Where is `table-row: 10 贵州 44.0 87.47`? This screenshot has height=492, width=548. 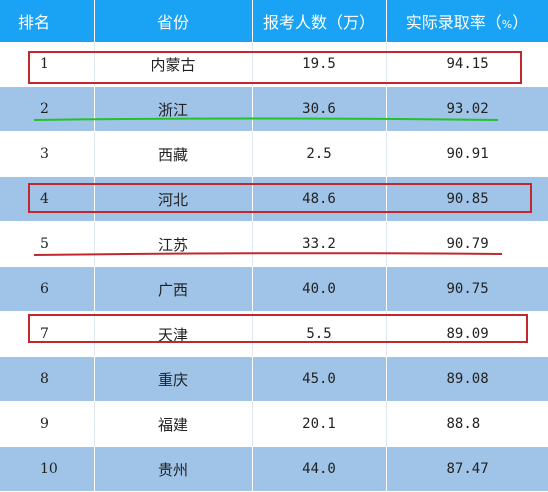
table-row: 10 贵州 44.0 87.47 is located at coordinates (274, 469).